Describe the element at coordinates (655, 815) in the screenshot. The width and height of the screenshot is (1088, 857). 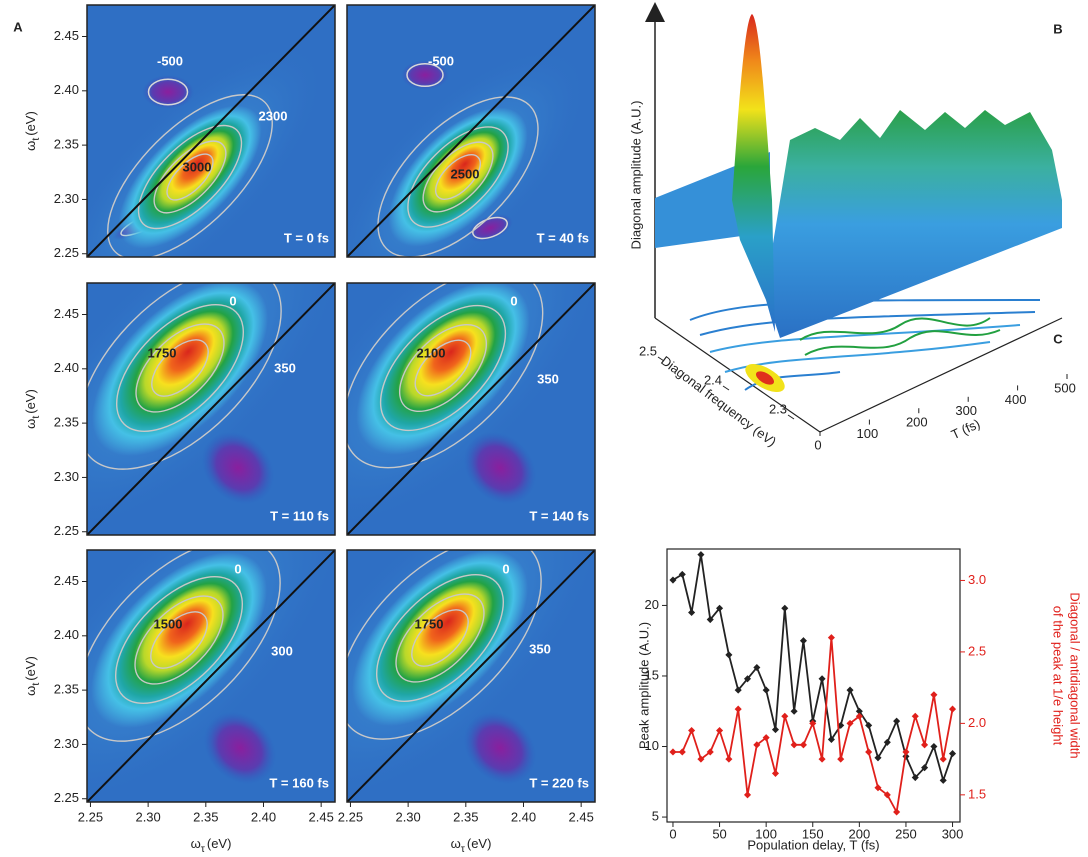
I see `y-tick-label: 5` at that location.